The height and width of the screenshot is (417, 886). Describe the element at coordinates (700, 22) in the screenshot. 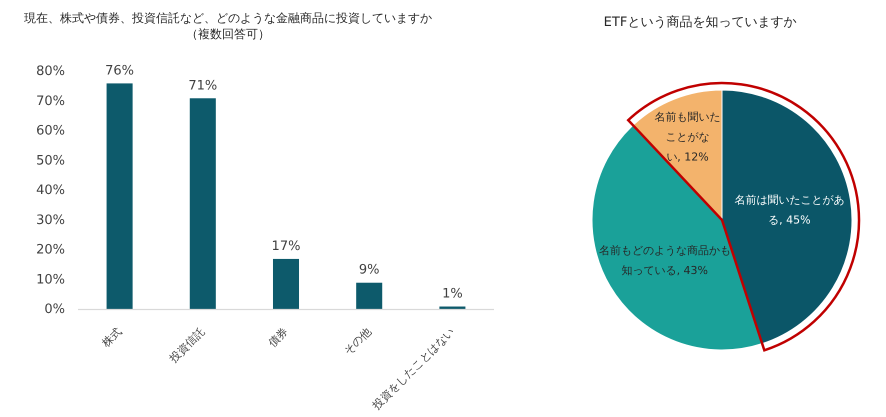

I see `chart-title: ETFという商品を知っていますか` at that location.